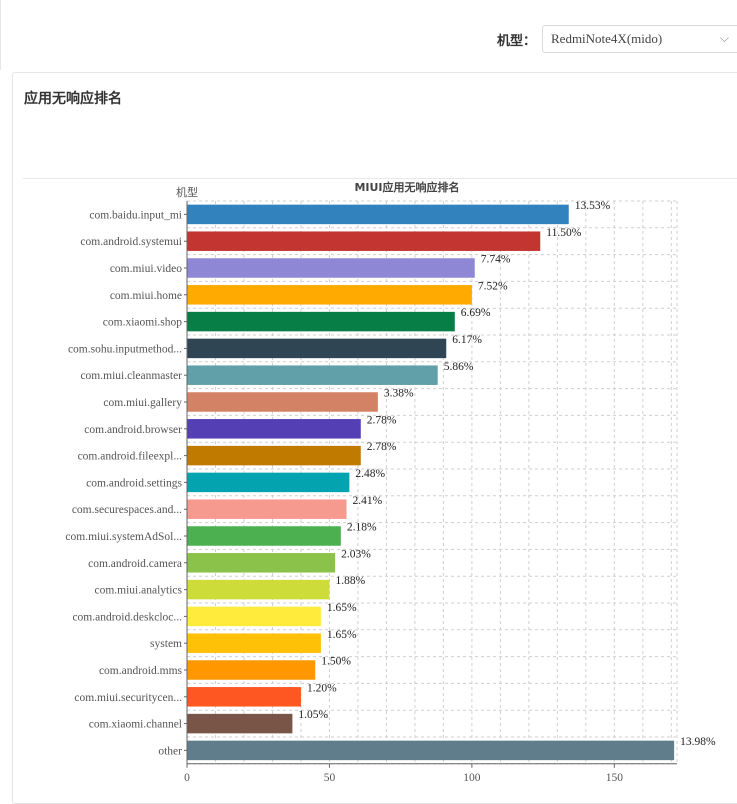  What do you see at coordinates (370, 474) in the screenshot?
I see `data-label: 2.48%` at bounding box center [370, 474].